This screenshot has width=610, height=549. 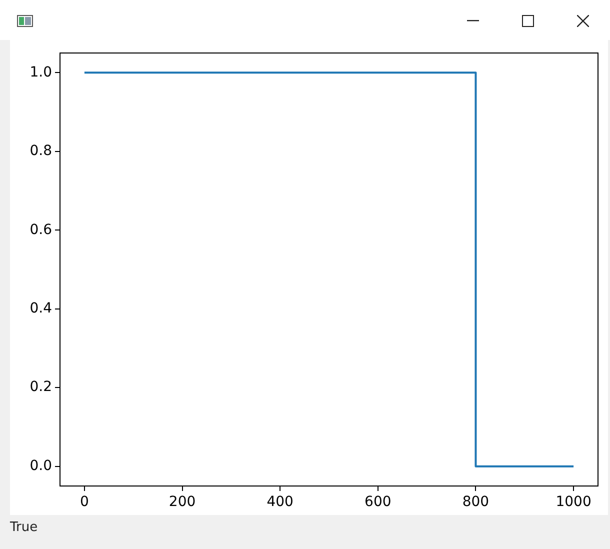 What do you see at coordinates (378, 502) in the screenshot?
I see `x-tick-label: 600` at bounding box center [378, 502].